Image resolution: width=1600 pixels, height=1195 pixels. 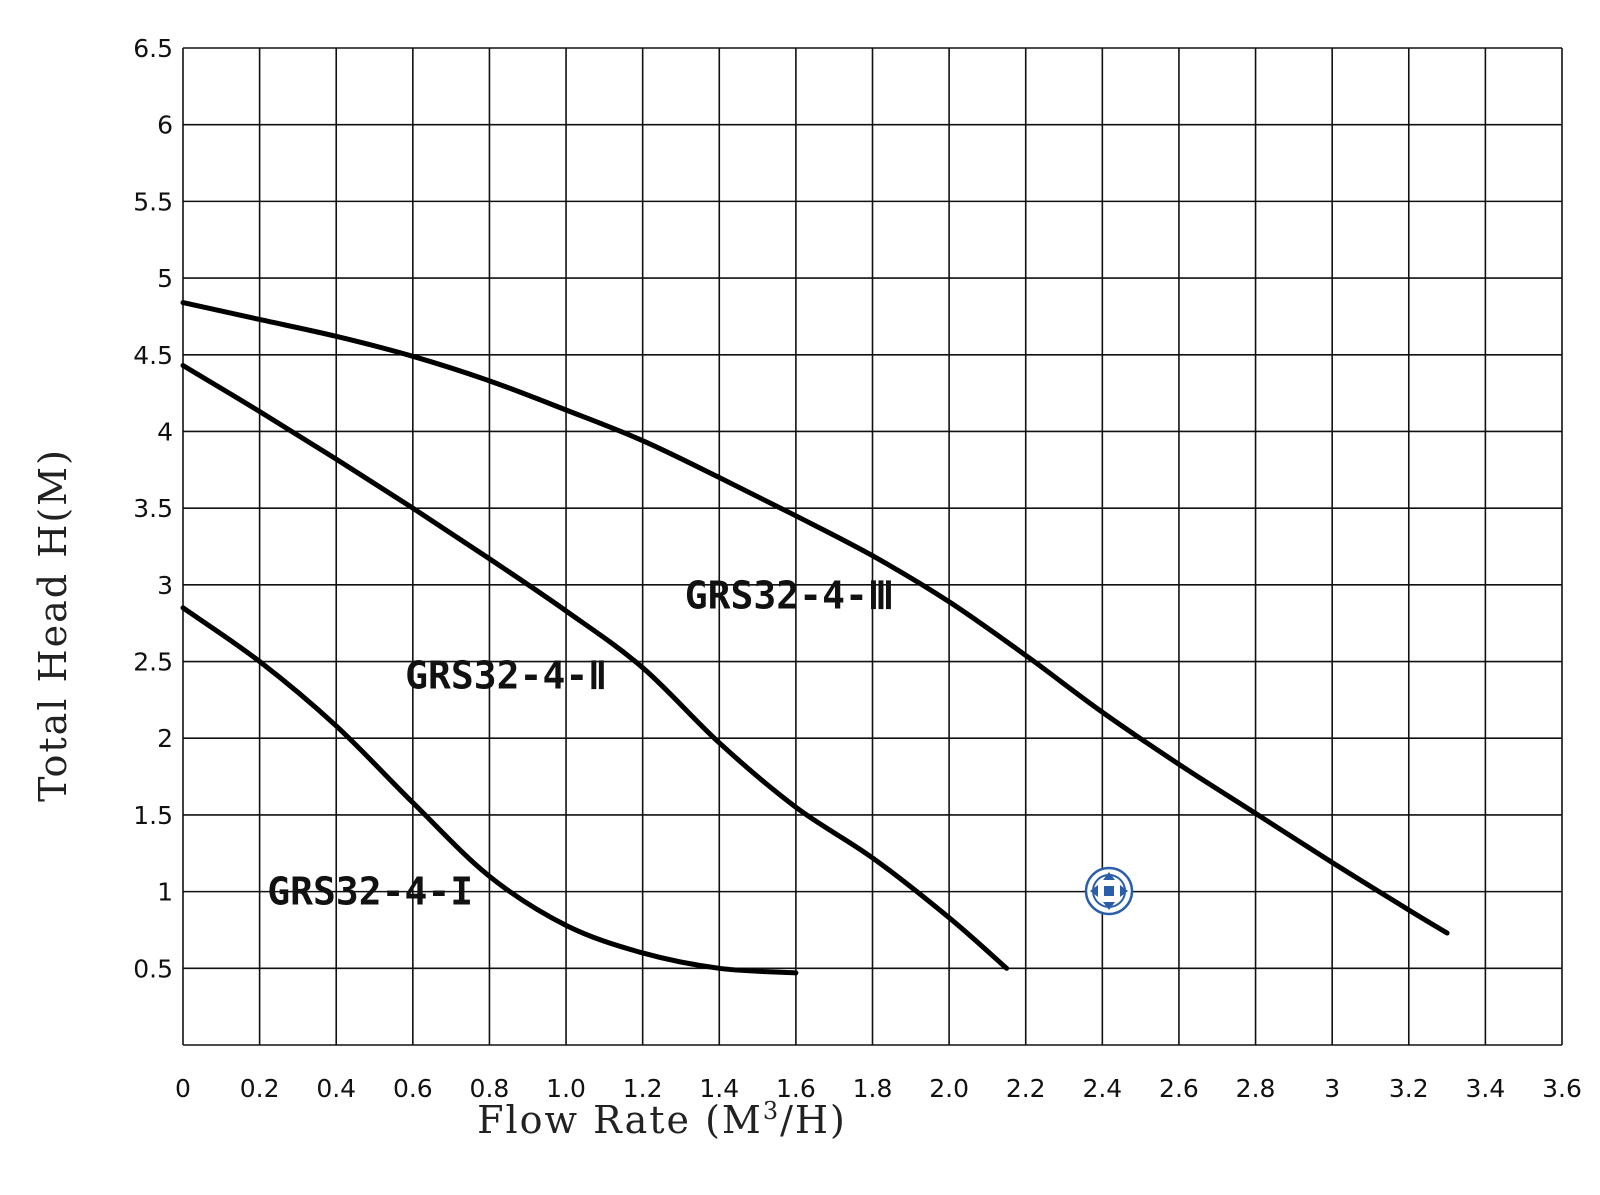 What do you see at coordinates (949, 1088) in the screenshot?
I see `x-tick-label: 2.0` at bounding box center [949, 1088].